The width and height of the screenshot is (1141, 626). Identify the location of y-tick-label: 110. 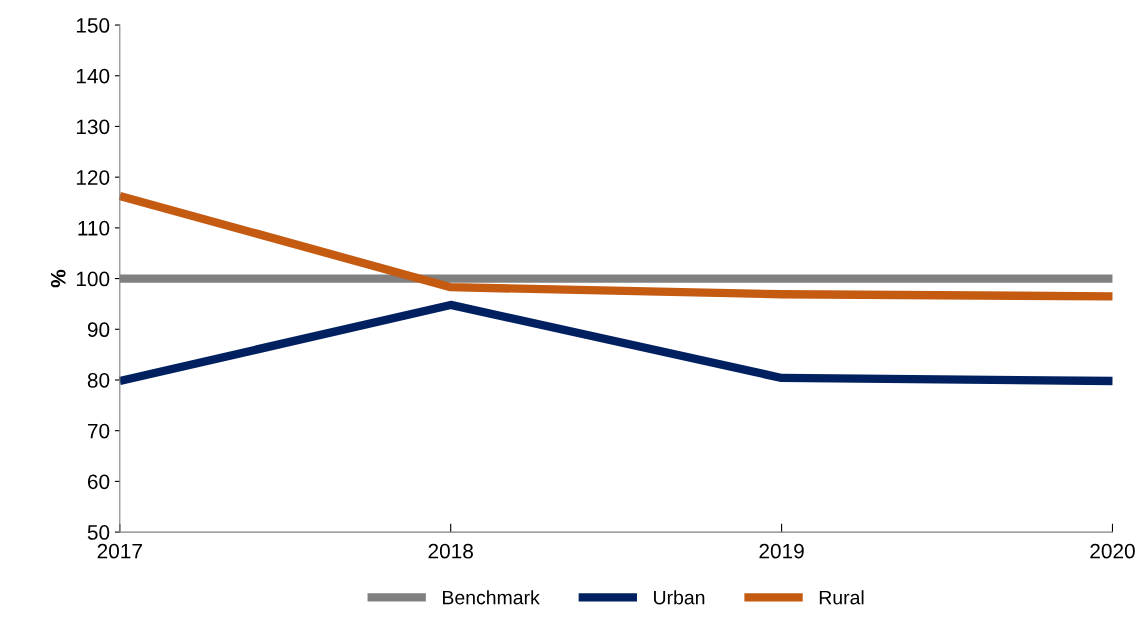
(94, 228).